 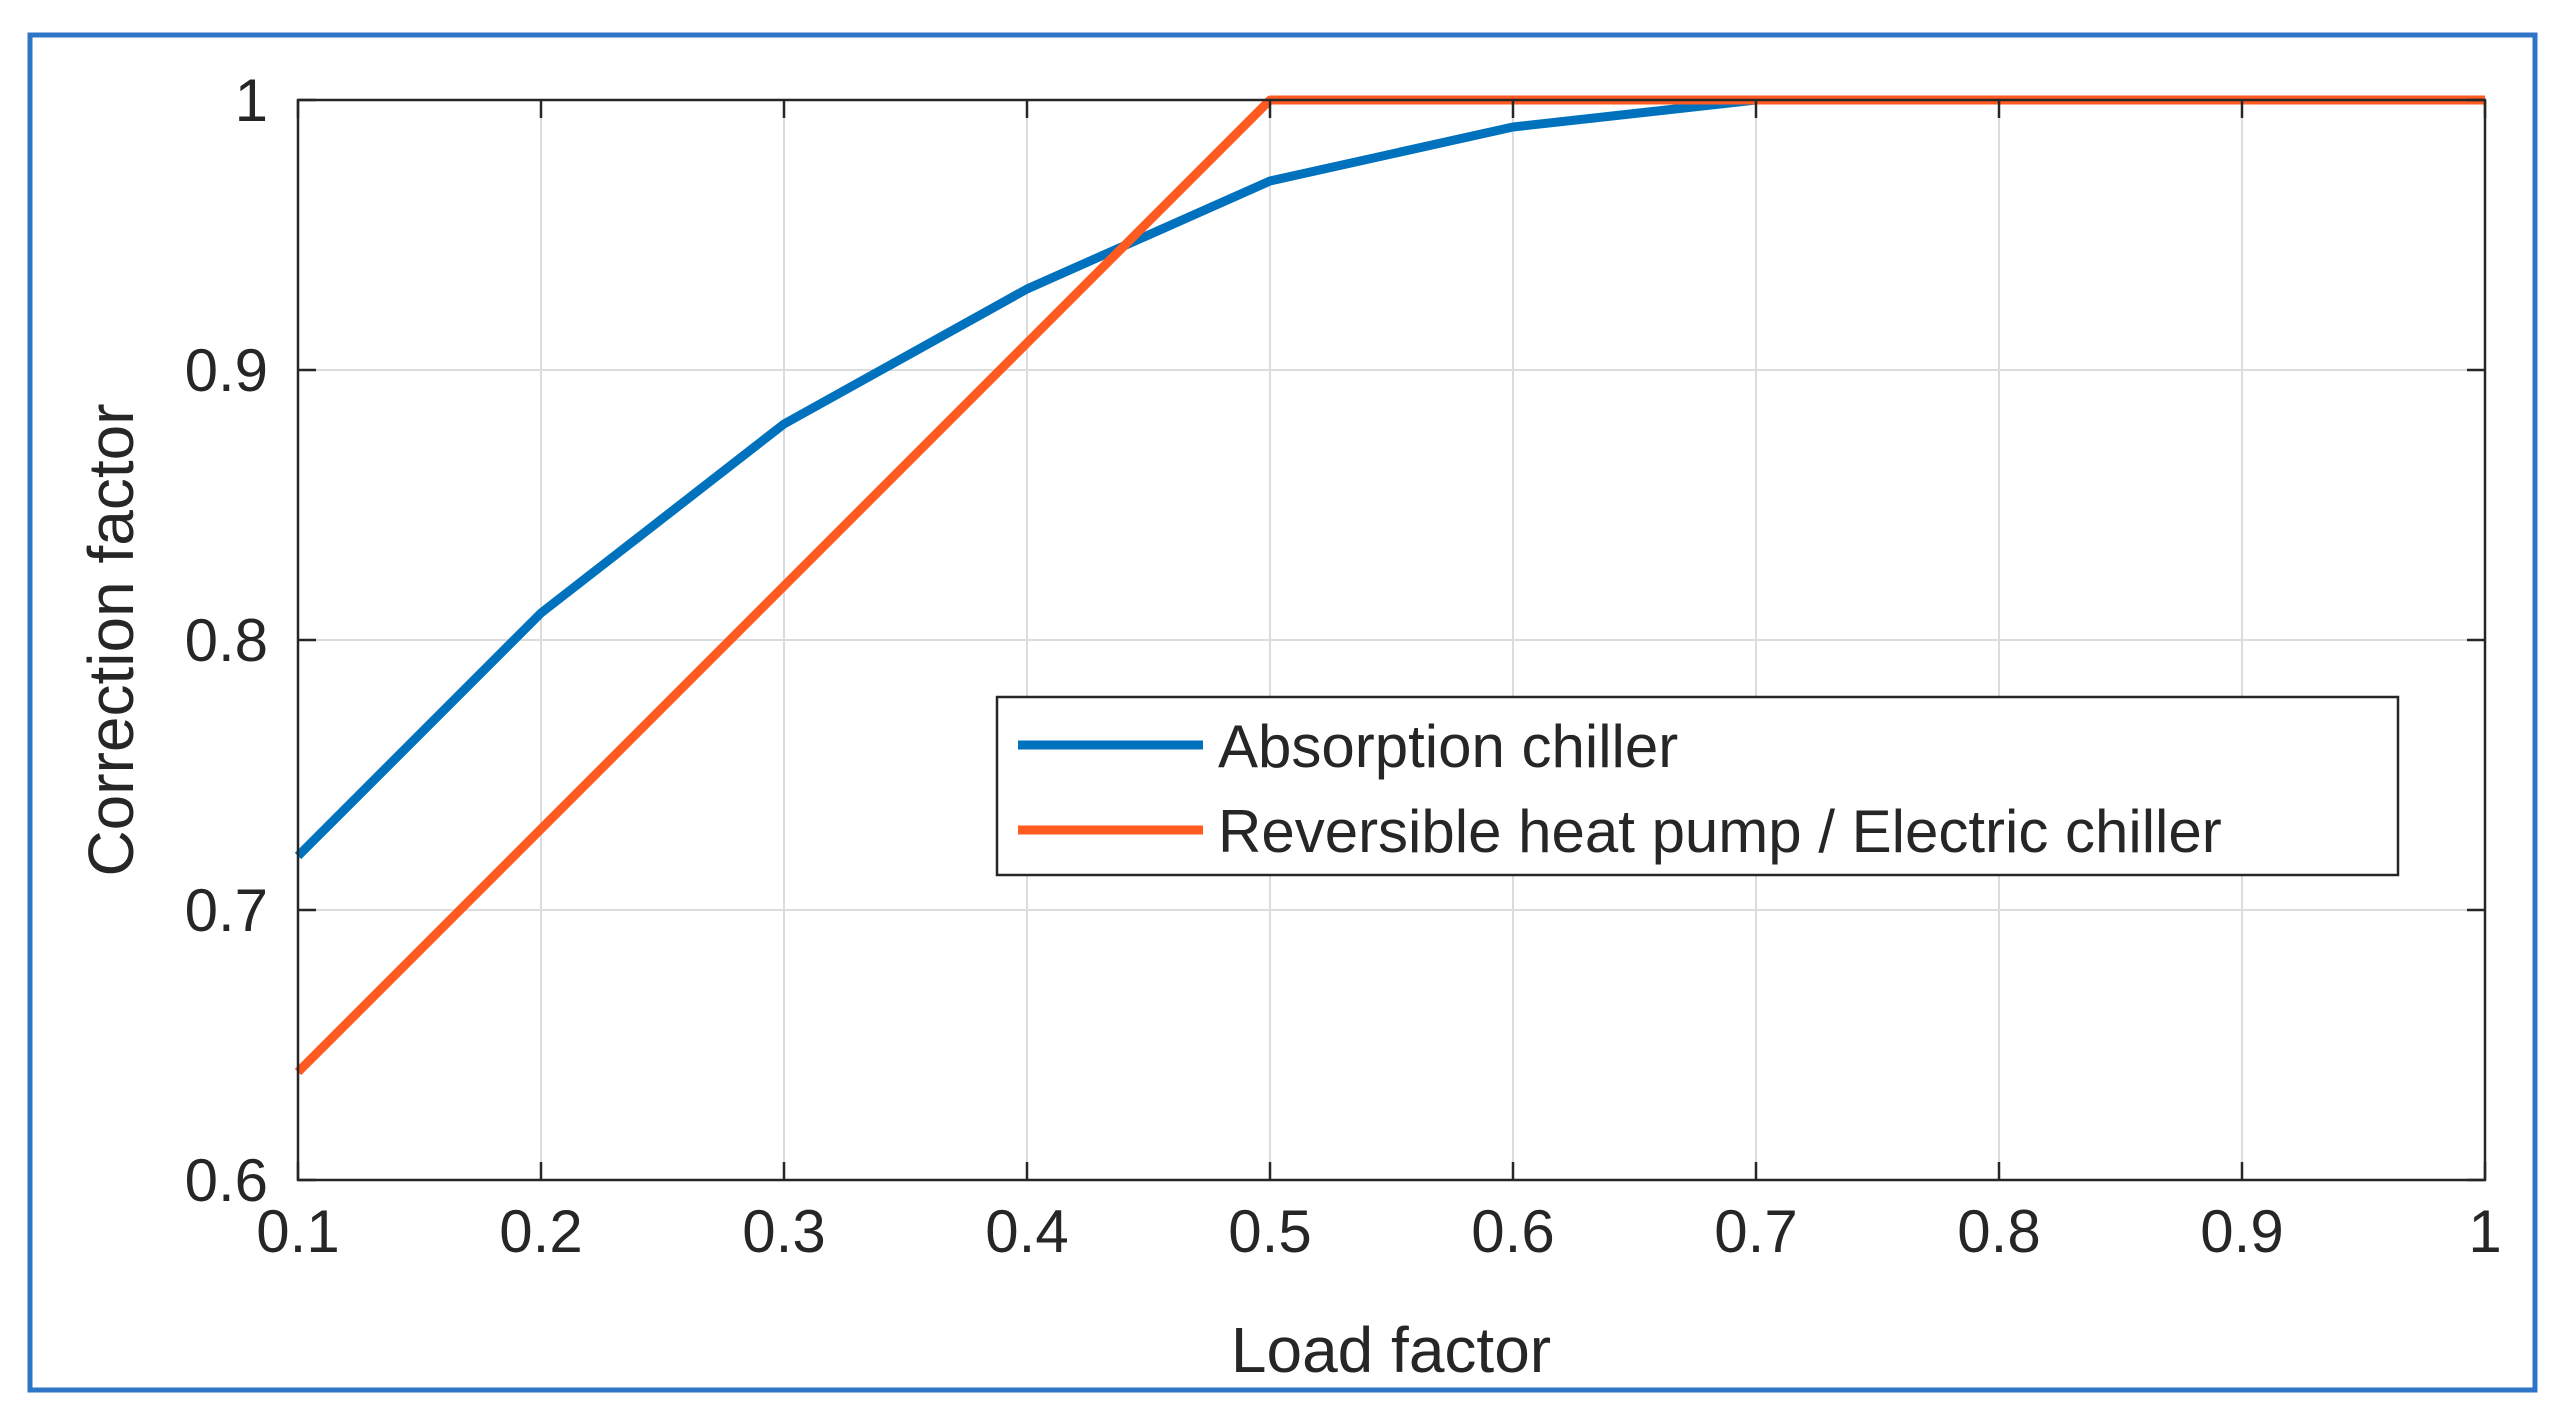 I want to click on x-tick-label: 0.4, so click(x=1026, y=1231).